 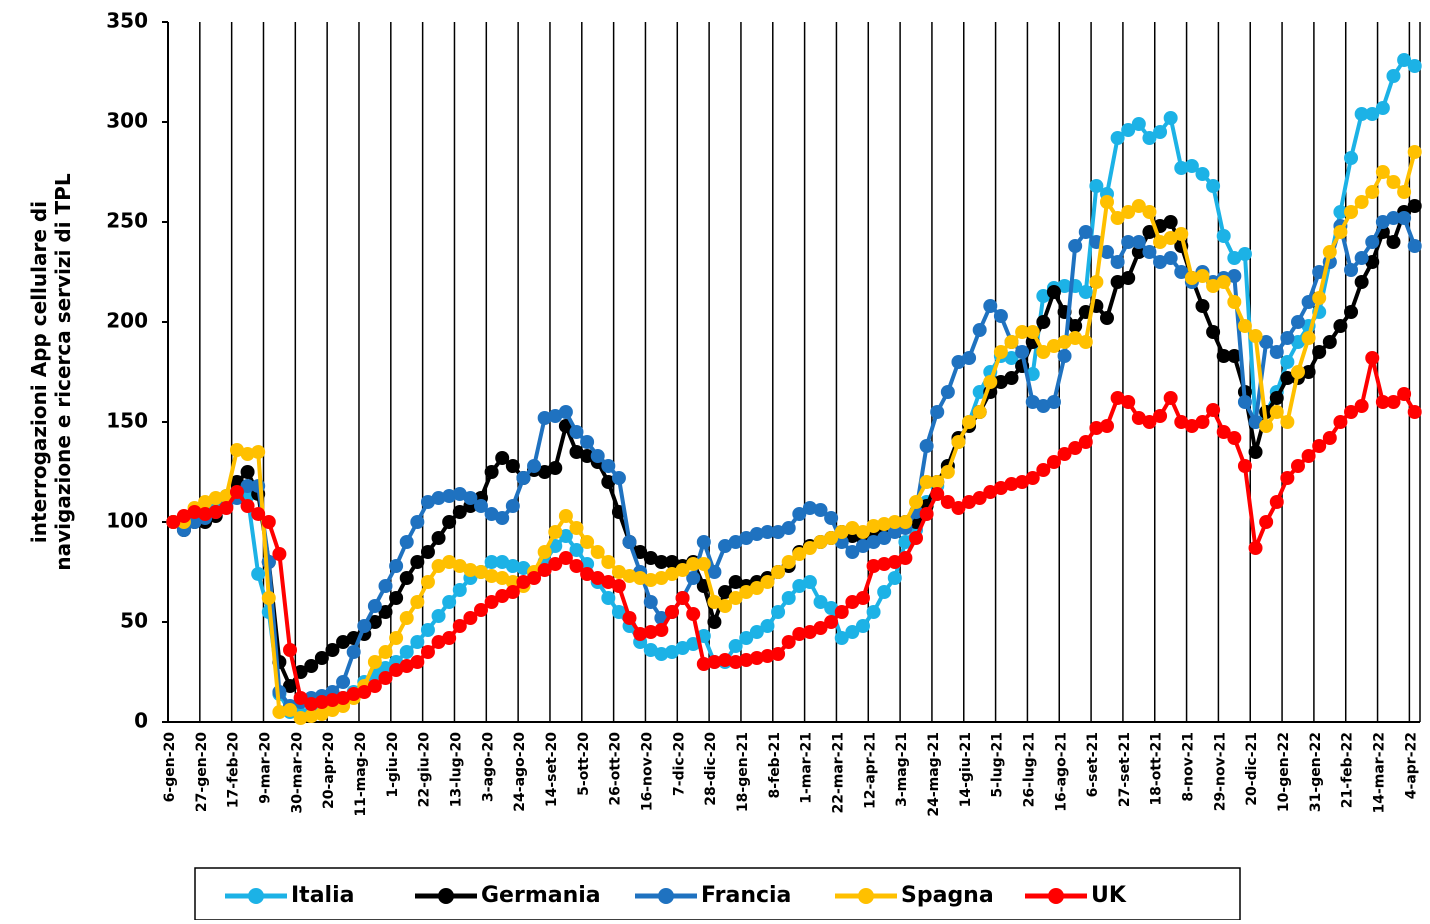 I want to click on x-tick-label: 24-mag-21, so click(x=934, y=774).